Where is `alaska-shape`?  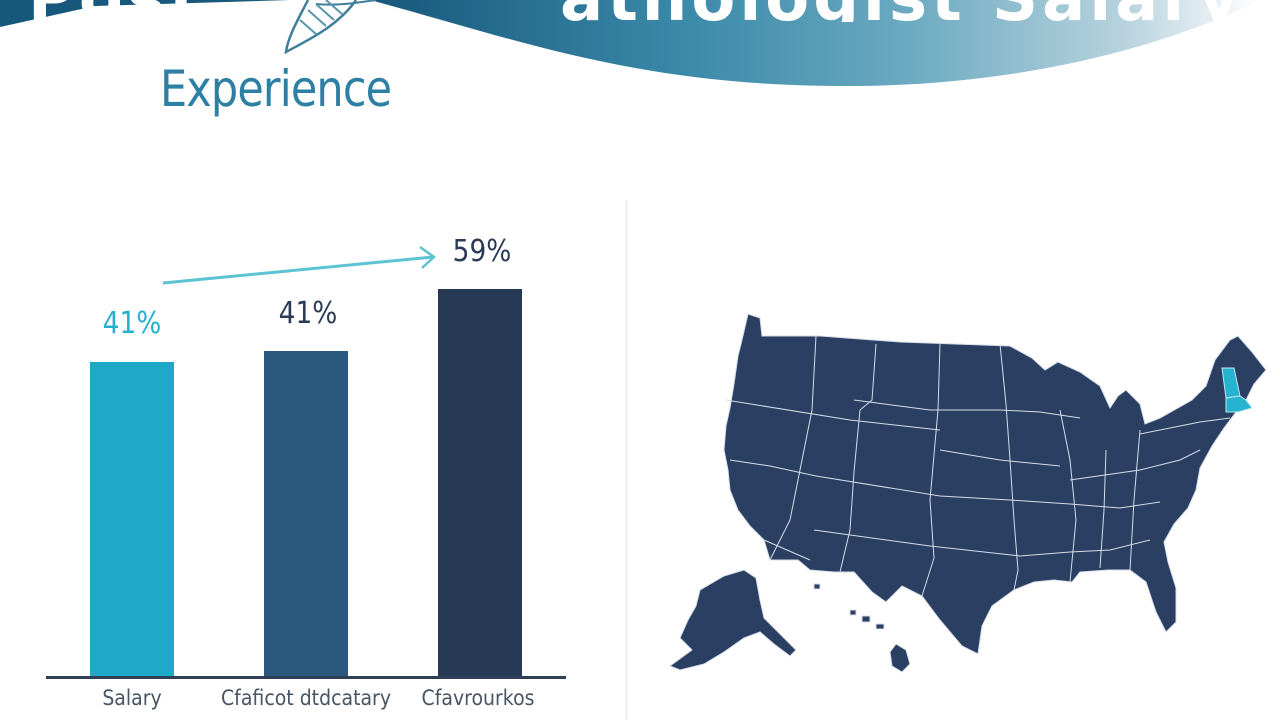 alaska-shape is located at coordinates (732, 620).